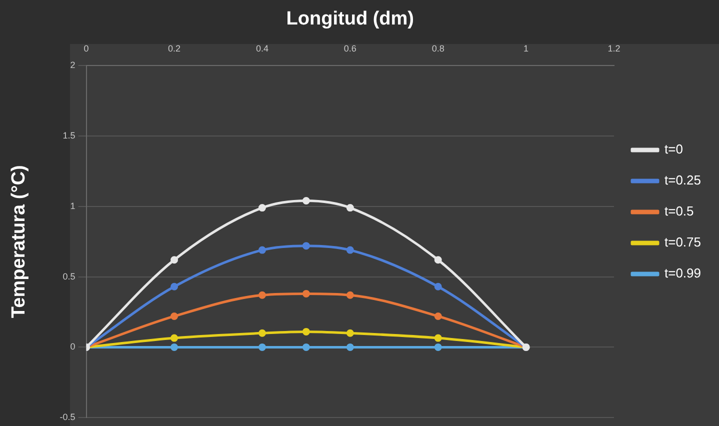  I want to click on x-axis-title: Longitud (dm), so click(350, 19).